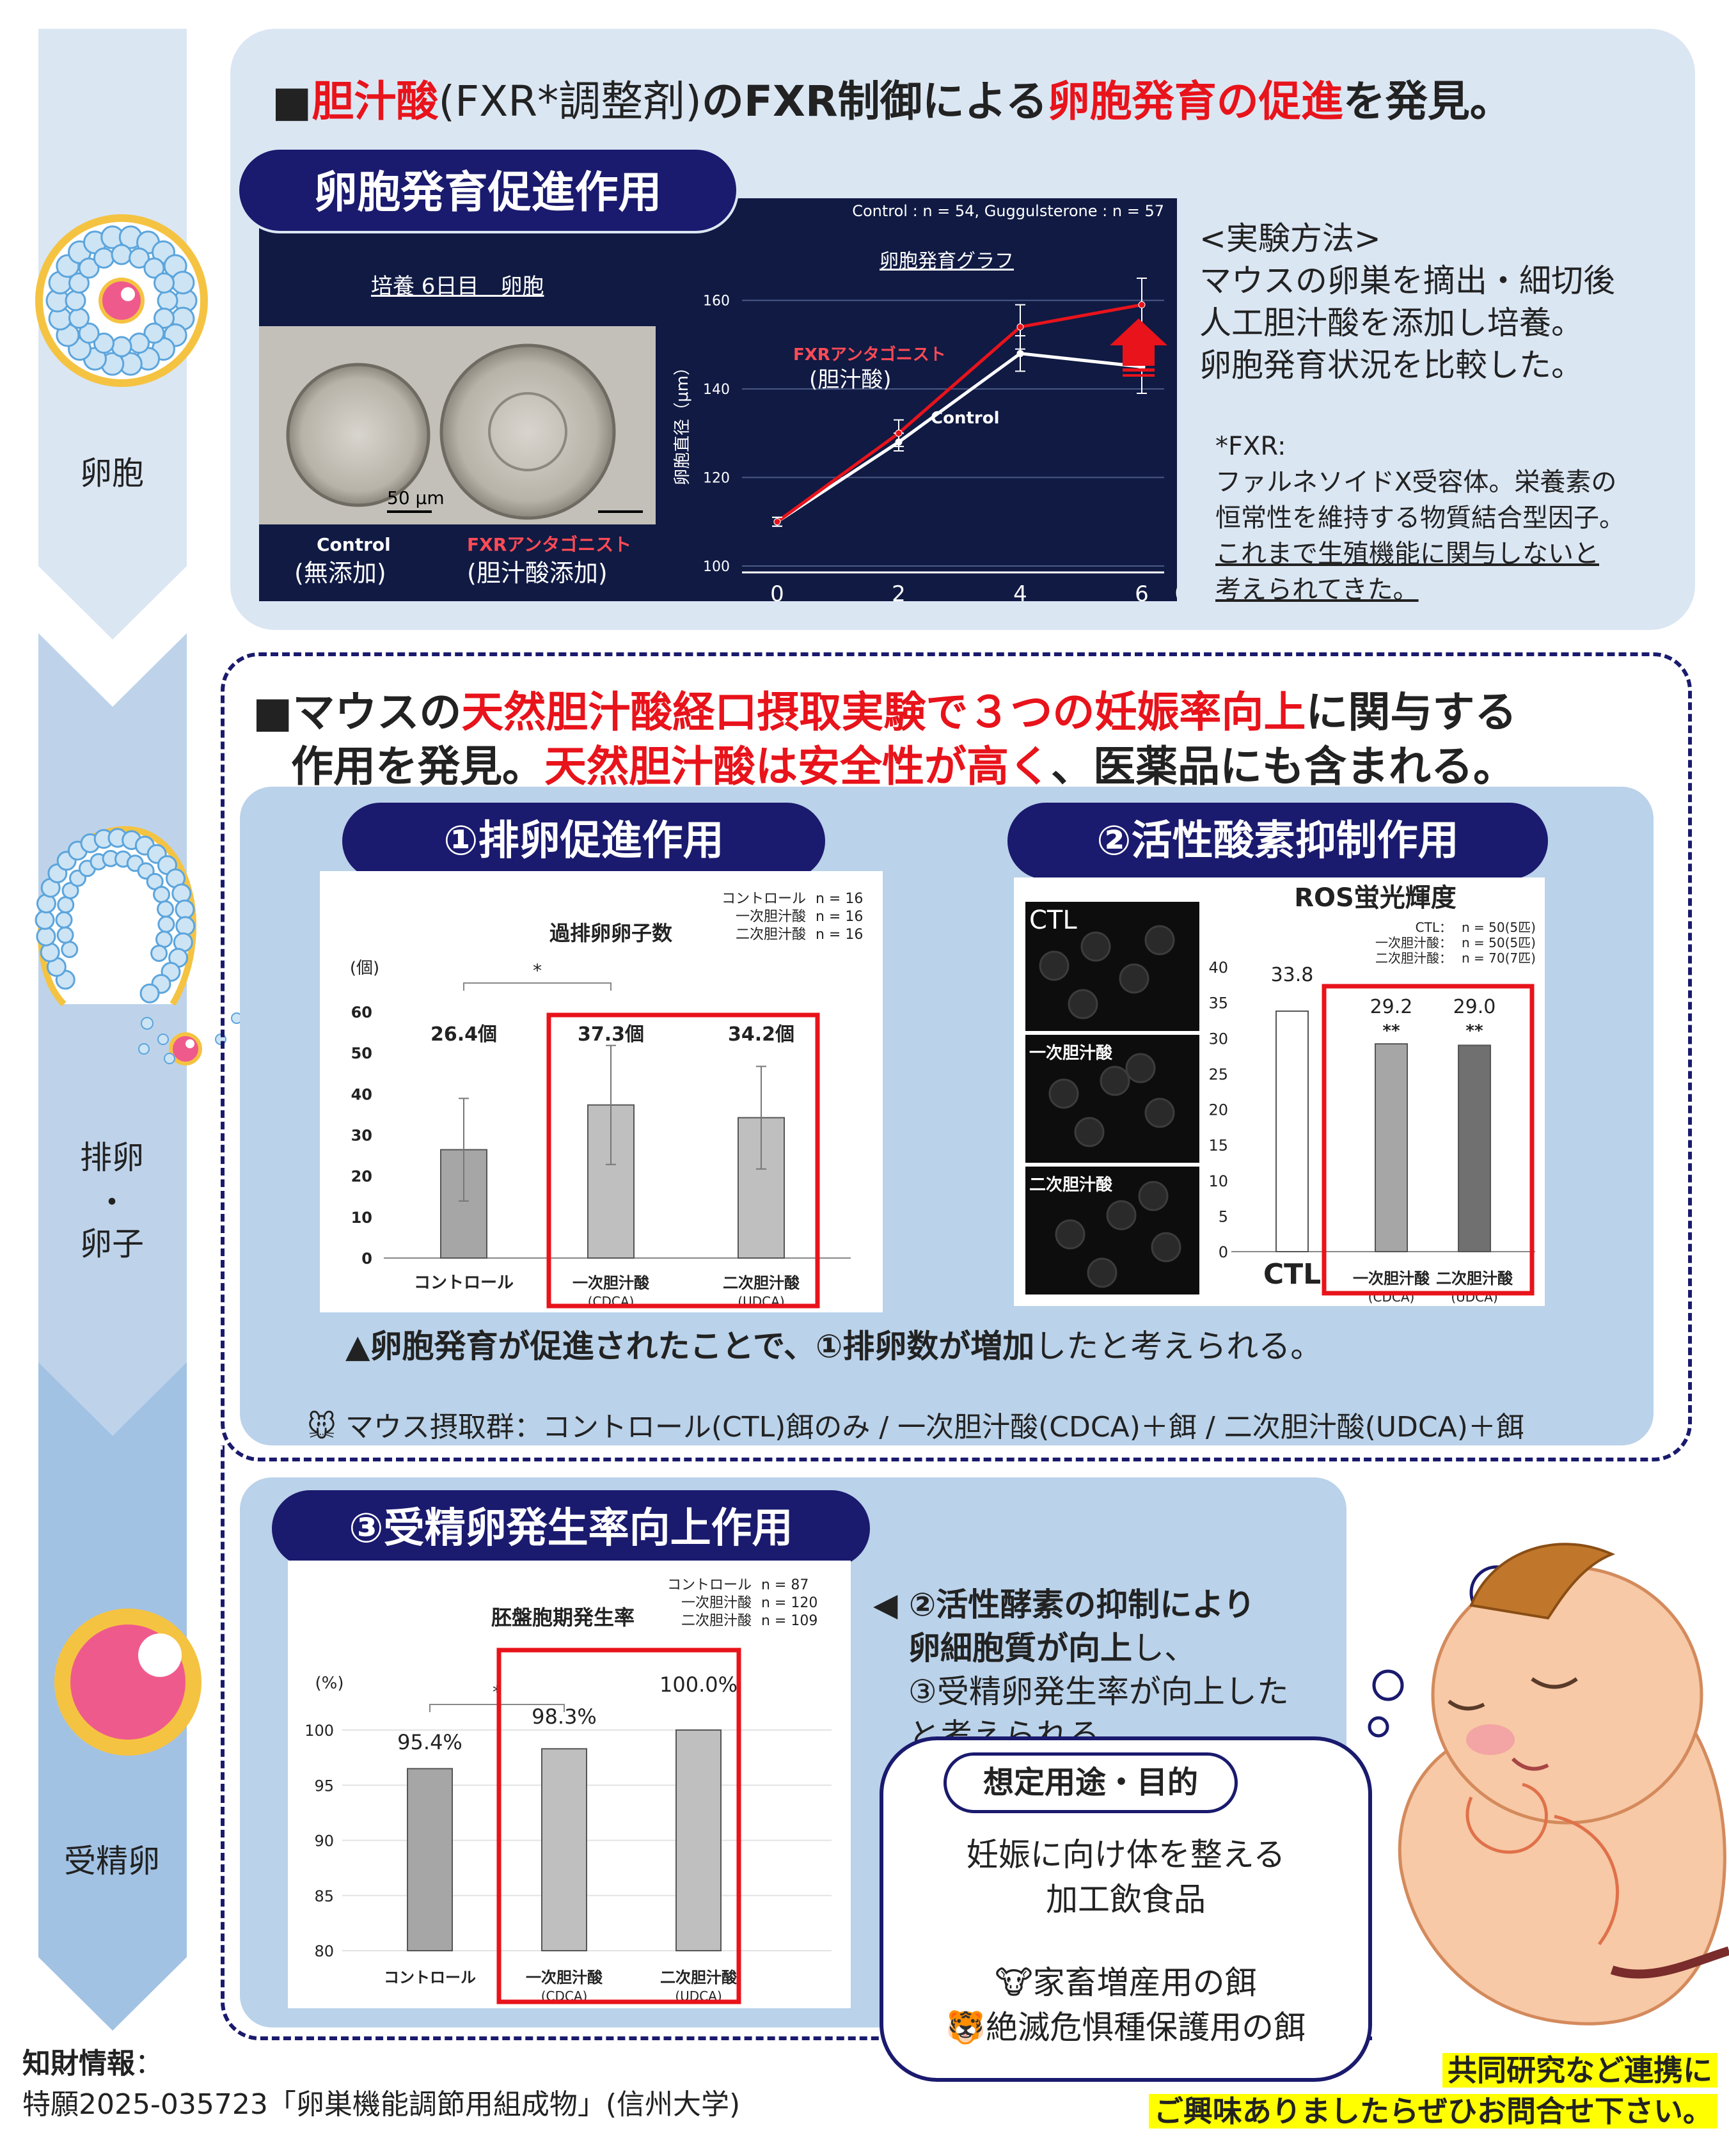 The width and height of the screenshot is (1729, 2156). What do you see at coordinates (1126, 1899) in the screenshot?
I see `use-line-2: 加工飲食品` at bounding box center [1126, 1899].